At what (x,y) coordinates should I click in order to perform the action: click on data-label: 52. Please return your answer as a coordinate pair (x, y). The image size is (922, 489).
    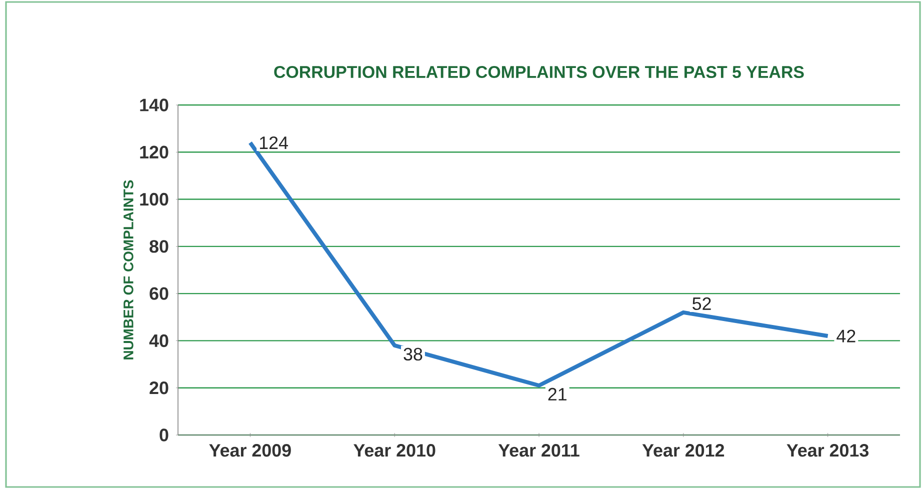
    Looking at the image, I should click on (701, 303).